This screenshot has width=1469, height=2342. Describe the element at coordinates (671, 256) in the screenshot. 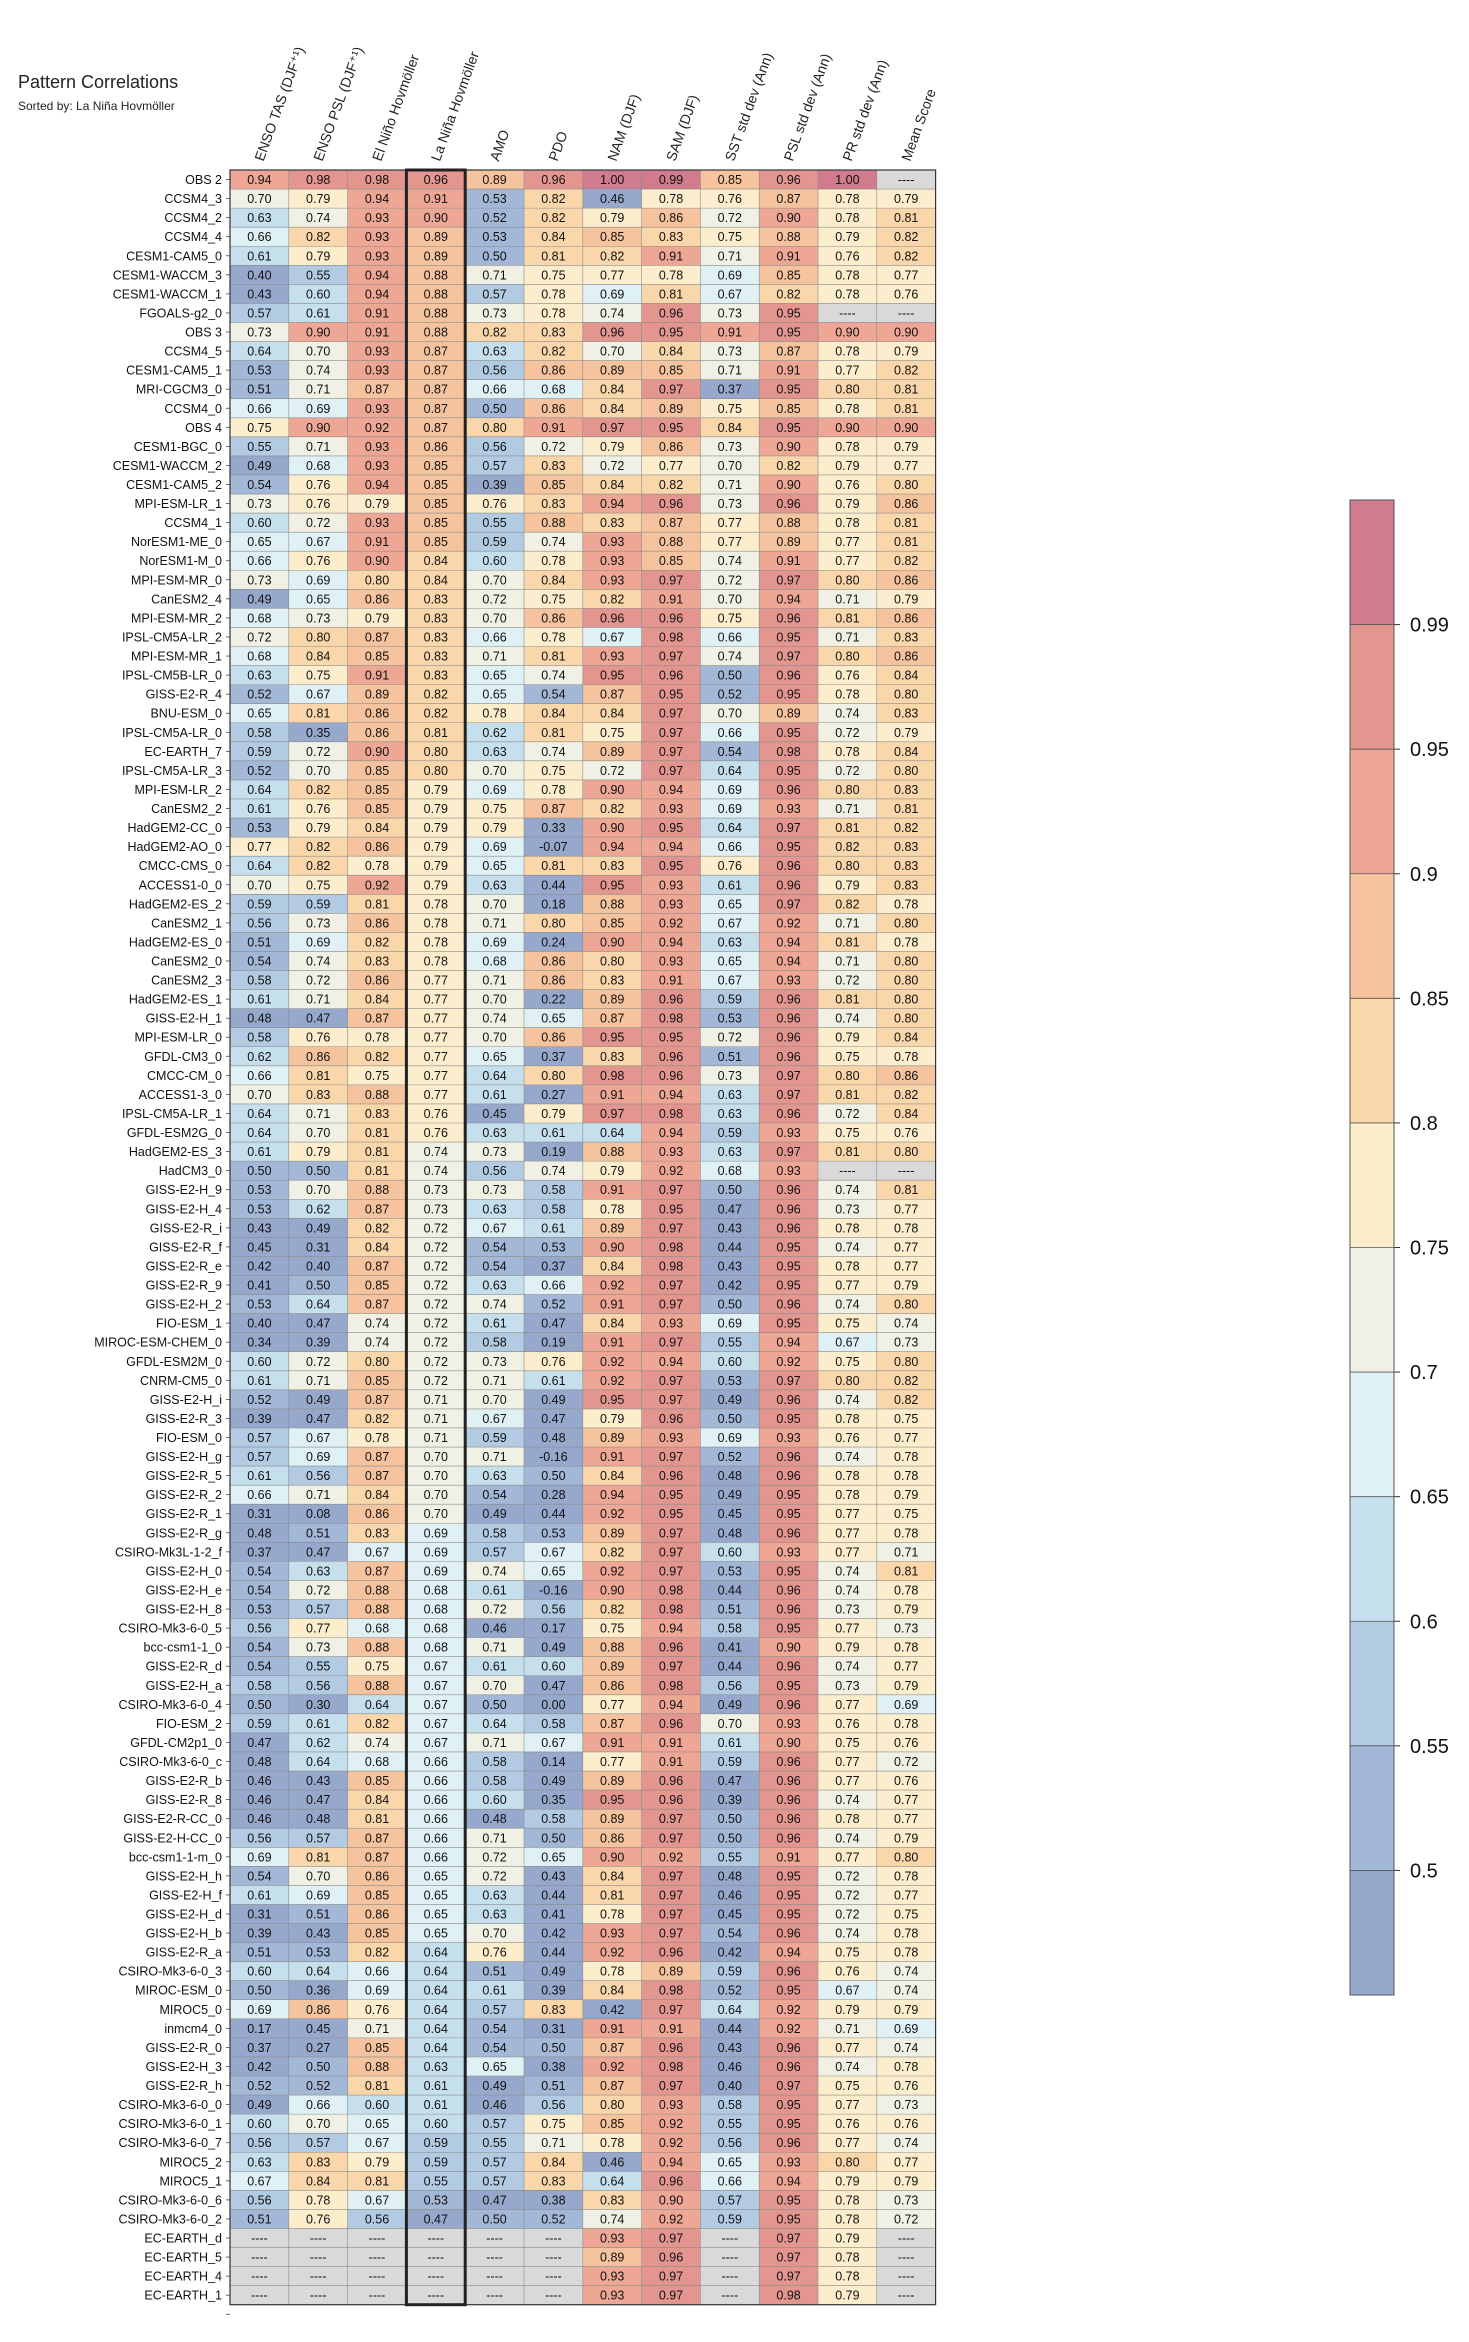

I see `cell-value: 0.91` at that location.